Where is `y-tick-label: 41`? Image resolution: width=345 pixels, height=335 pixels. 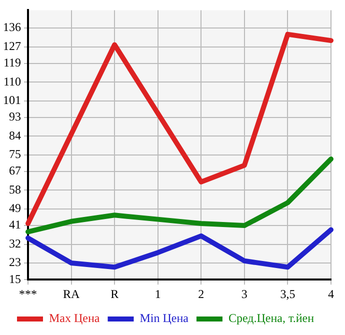 y-tick-label: 41 is located at coordinates (15, 225).